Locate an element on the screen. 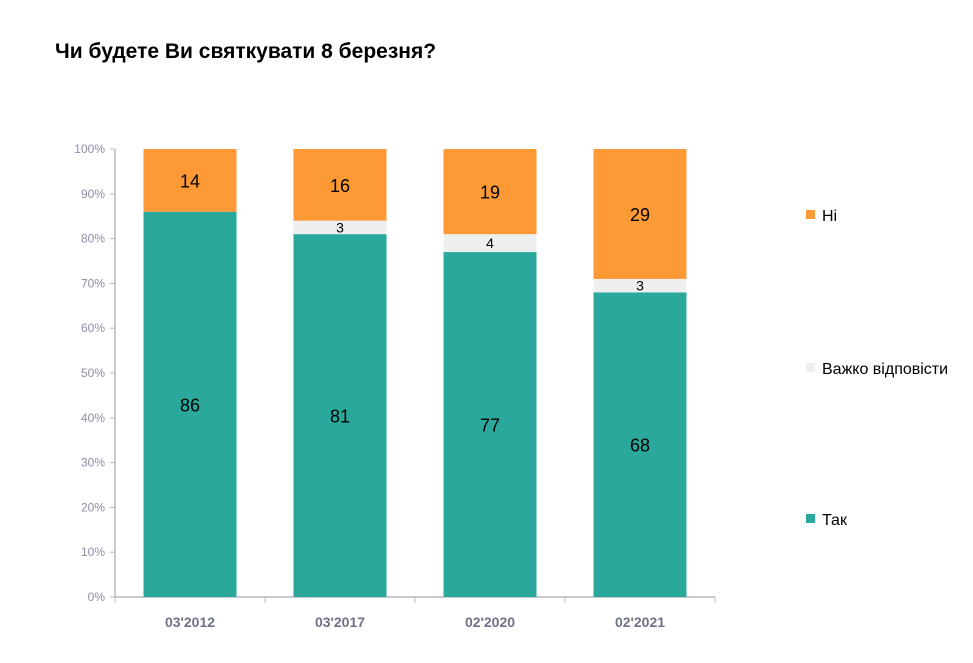  data-label: 16 is located at coordinates (340, 186).